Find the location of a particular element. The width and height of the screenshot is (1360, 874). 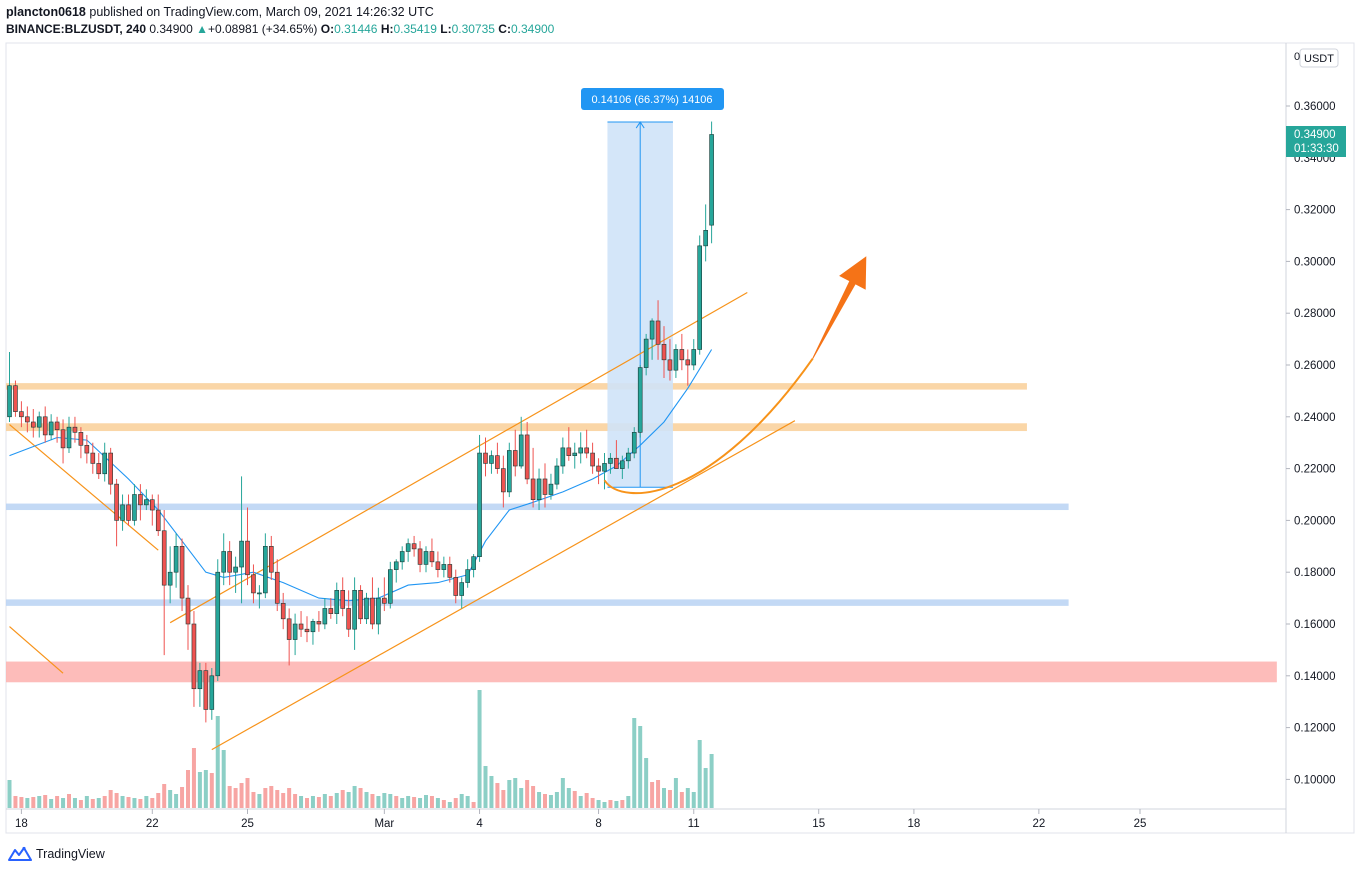

current-price-text: 0.34900 is located at coordinates (1315, 135).